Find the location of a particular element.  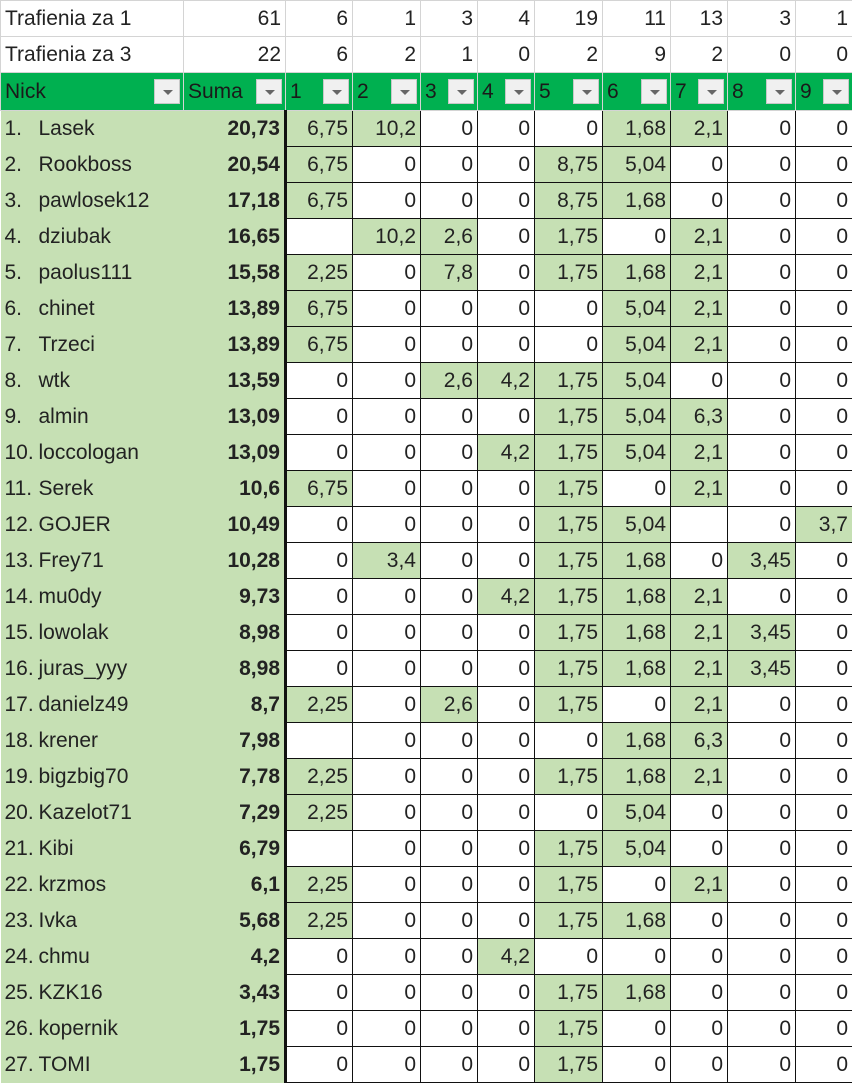

suma-cell: 13,89 is located at coordinates (235, 309).